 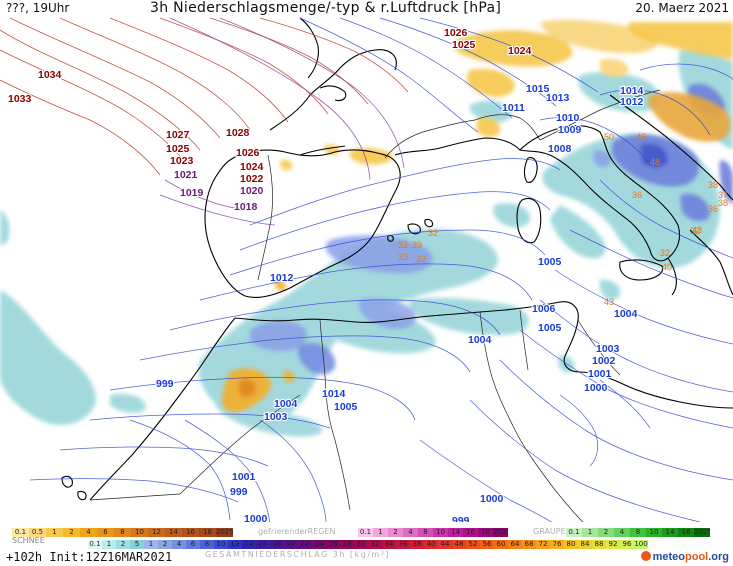 I want to click on isobar-label: 1002, so click(x=604, y=361).